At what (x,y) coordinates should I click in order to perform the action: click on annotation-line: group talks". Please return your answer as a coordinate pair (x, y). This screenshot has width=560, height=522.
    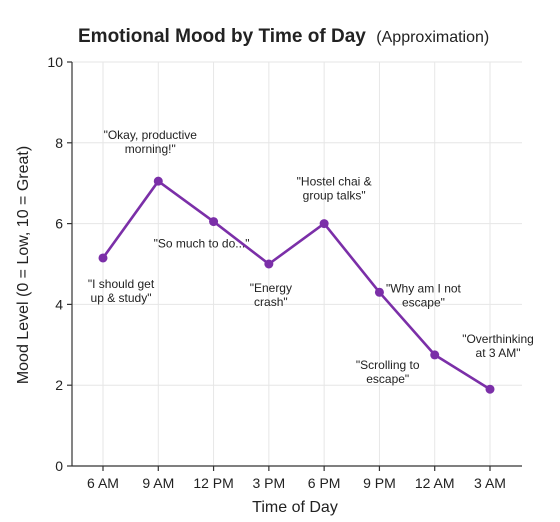
    Looking at the image, I should click on (334, 196).